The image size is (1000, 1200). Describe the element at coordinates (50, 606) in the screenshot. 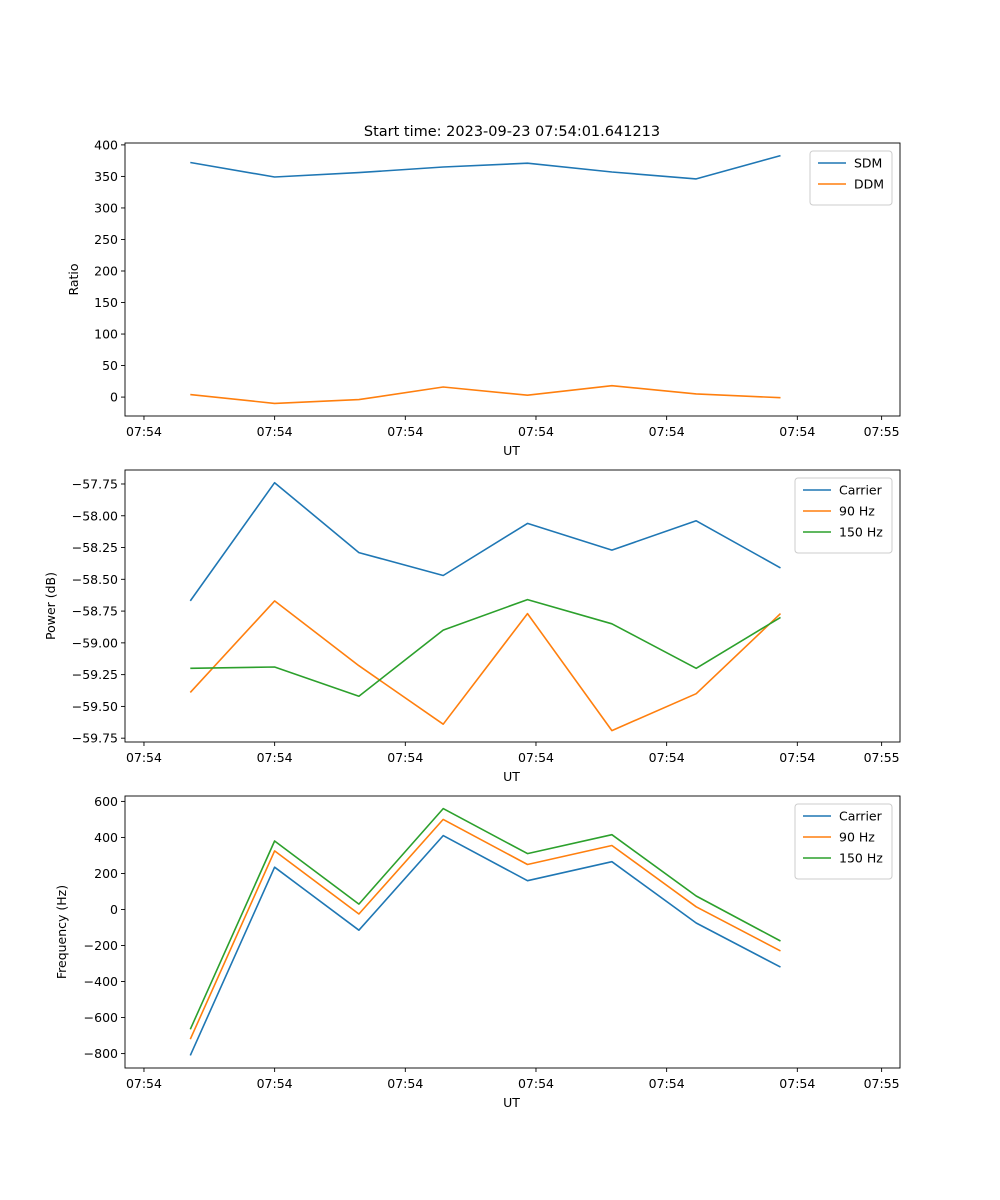

I see `y-axis-label: Power (dB)` at that location.